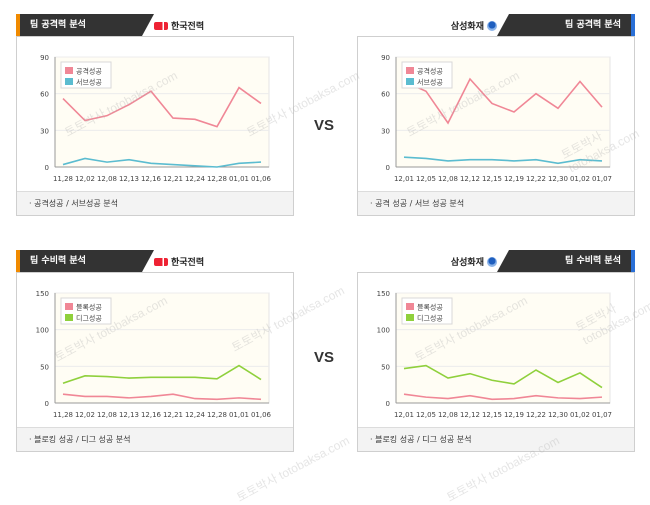  I want to click on panel-header: 팀 공격력 분석 한국전력, so click(155, 25).